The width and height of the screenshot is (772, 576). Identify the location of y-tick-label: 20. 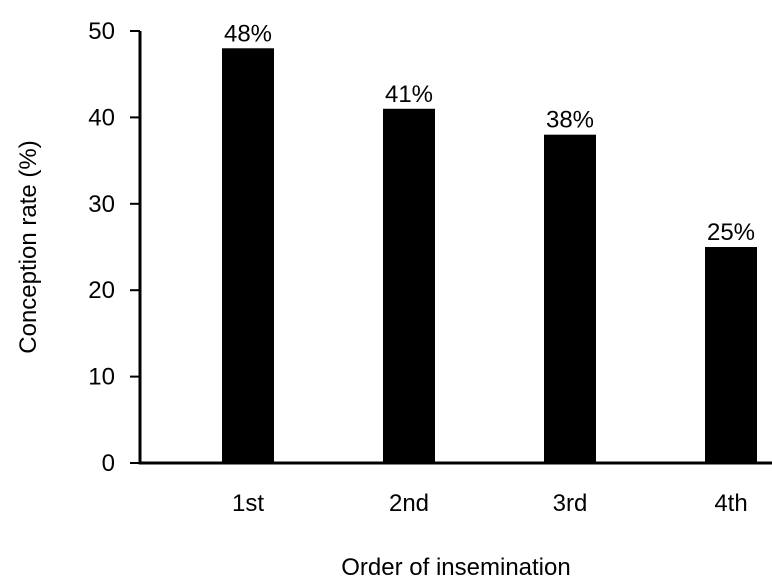
(101, 290).